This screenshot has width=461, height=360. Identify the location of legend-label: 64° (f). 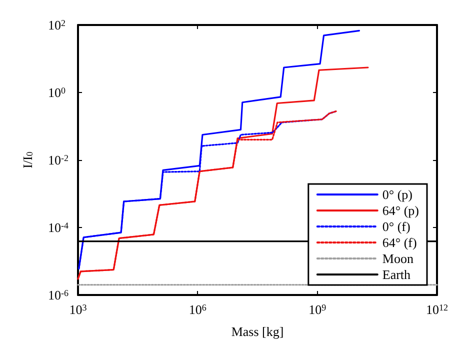
(399, 242).